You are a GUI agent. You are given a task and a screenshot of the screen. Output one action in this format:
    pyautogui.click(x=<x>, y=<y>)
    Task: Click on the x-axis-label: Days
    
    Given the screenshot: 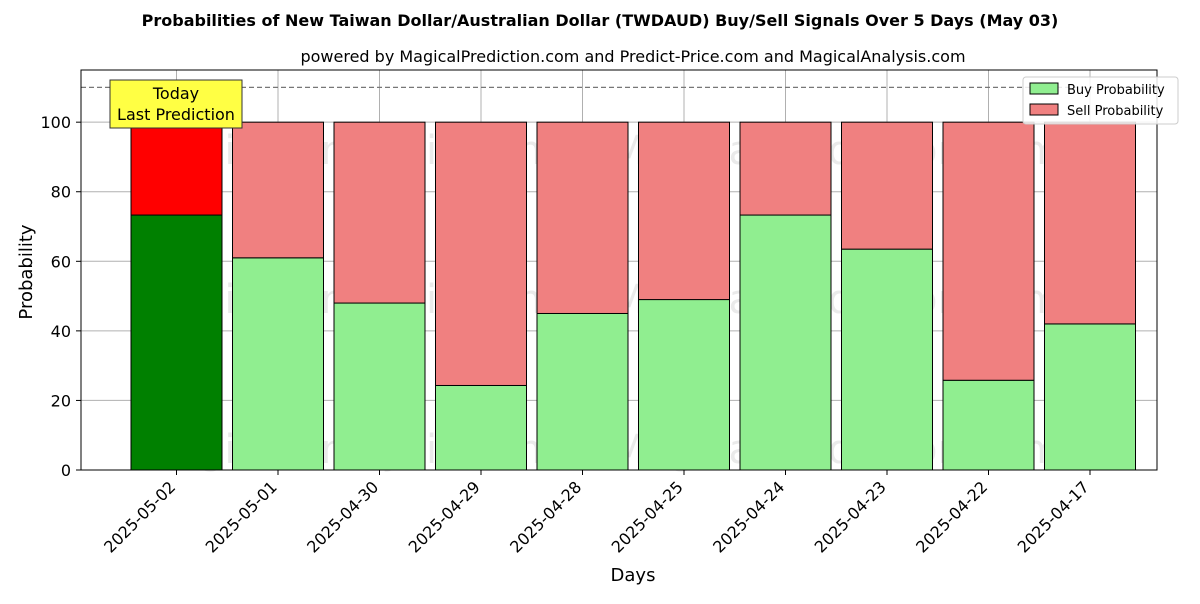 What is the action you would take?
    pyautogui.click(x=633, y=575)
    